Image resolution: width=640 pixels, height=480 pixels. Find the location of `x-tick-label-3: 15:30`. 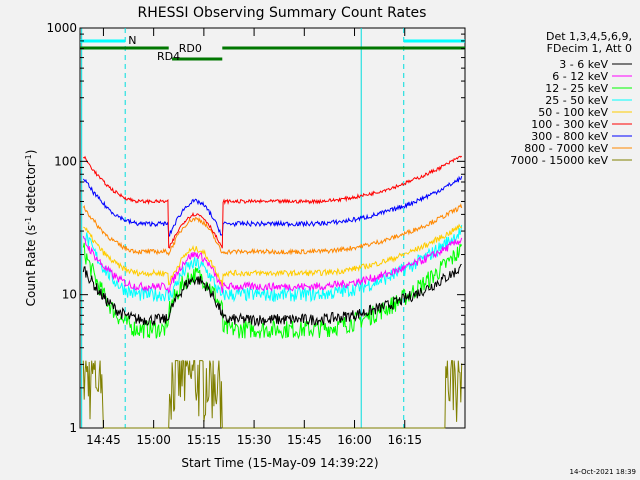

x-tick-label-3: 15:30 is located at coordinates (254, 440).